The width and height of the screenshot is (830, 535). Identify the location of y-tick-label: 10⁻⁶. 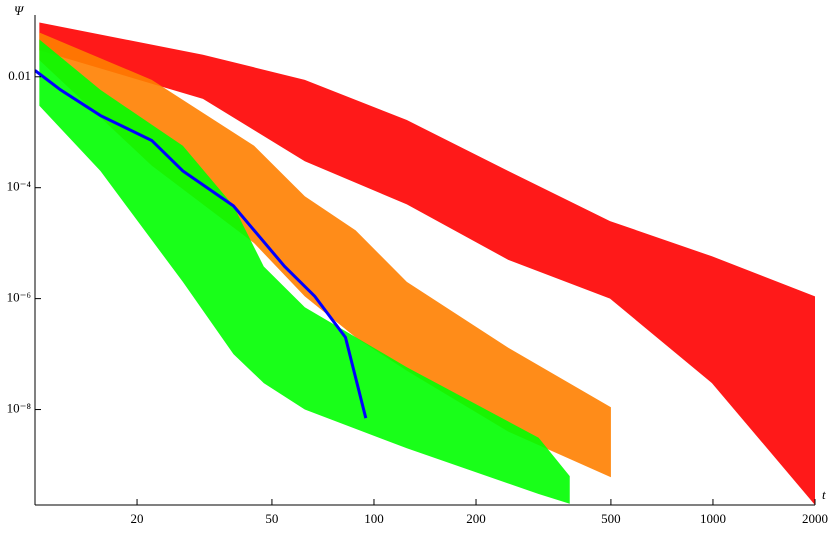
(19, 297).